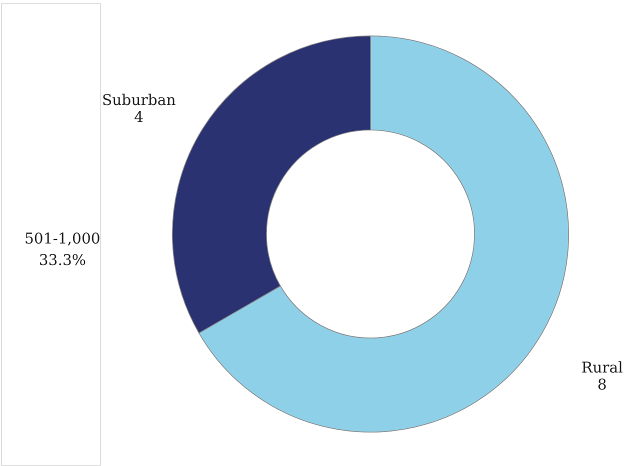 This screenshot has height=466, width=636. Describe the element at coordinates (62, 260) in the screenshot. I see `text: 33.3%` at that location.